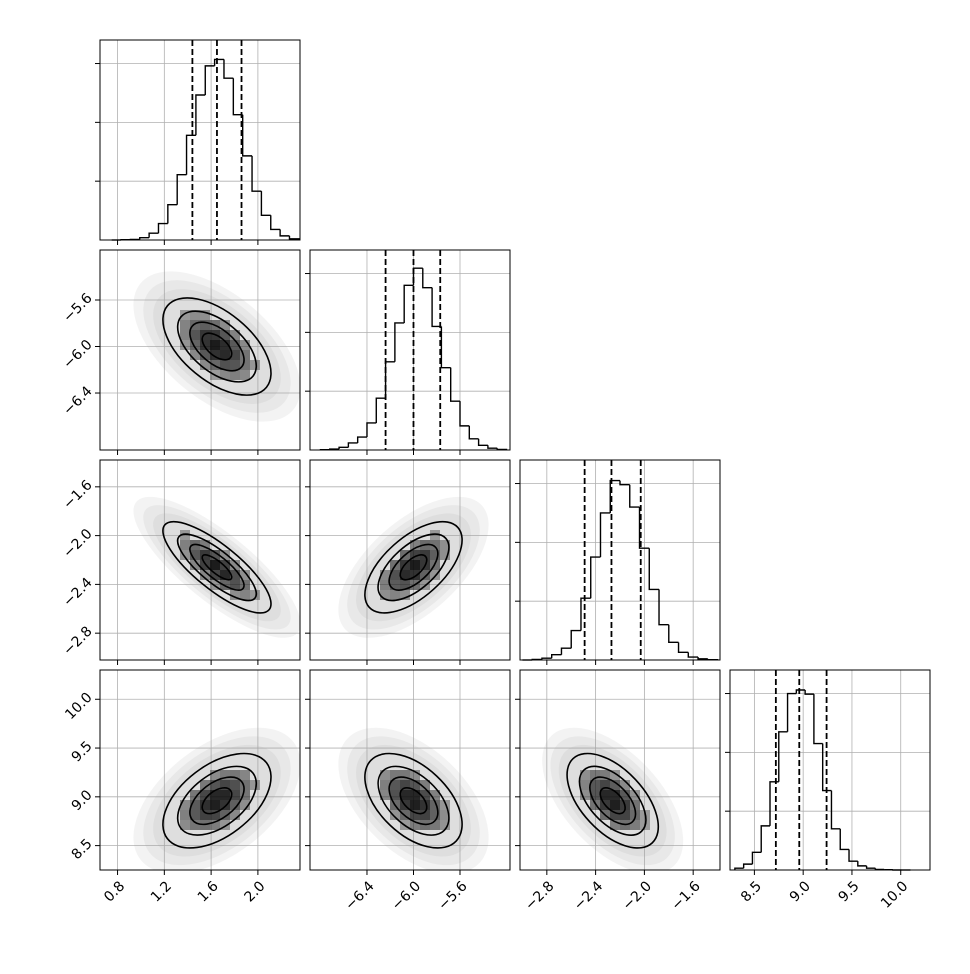 This screenshot has height=974, width=970. I want to click on y-tick-label: −6.4, so click(77, 400).